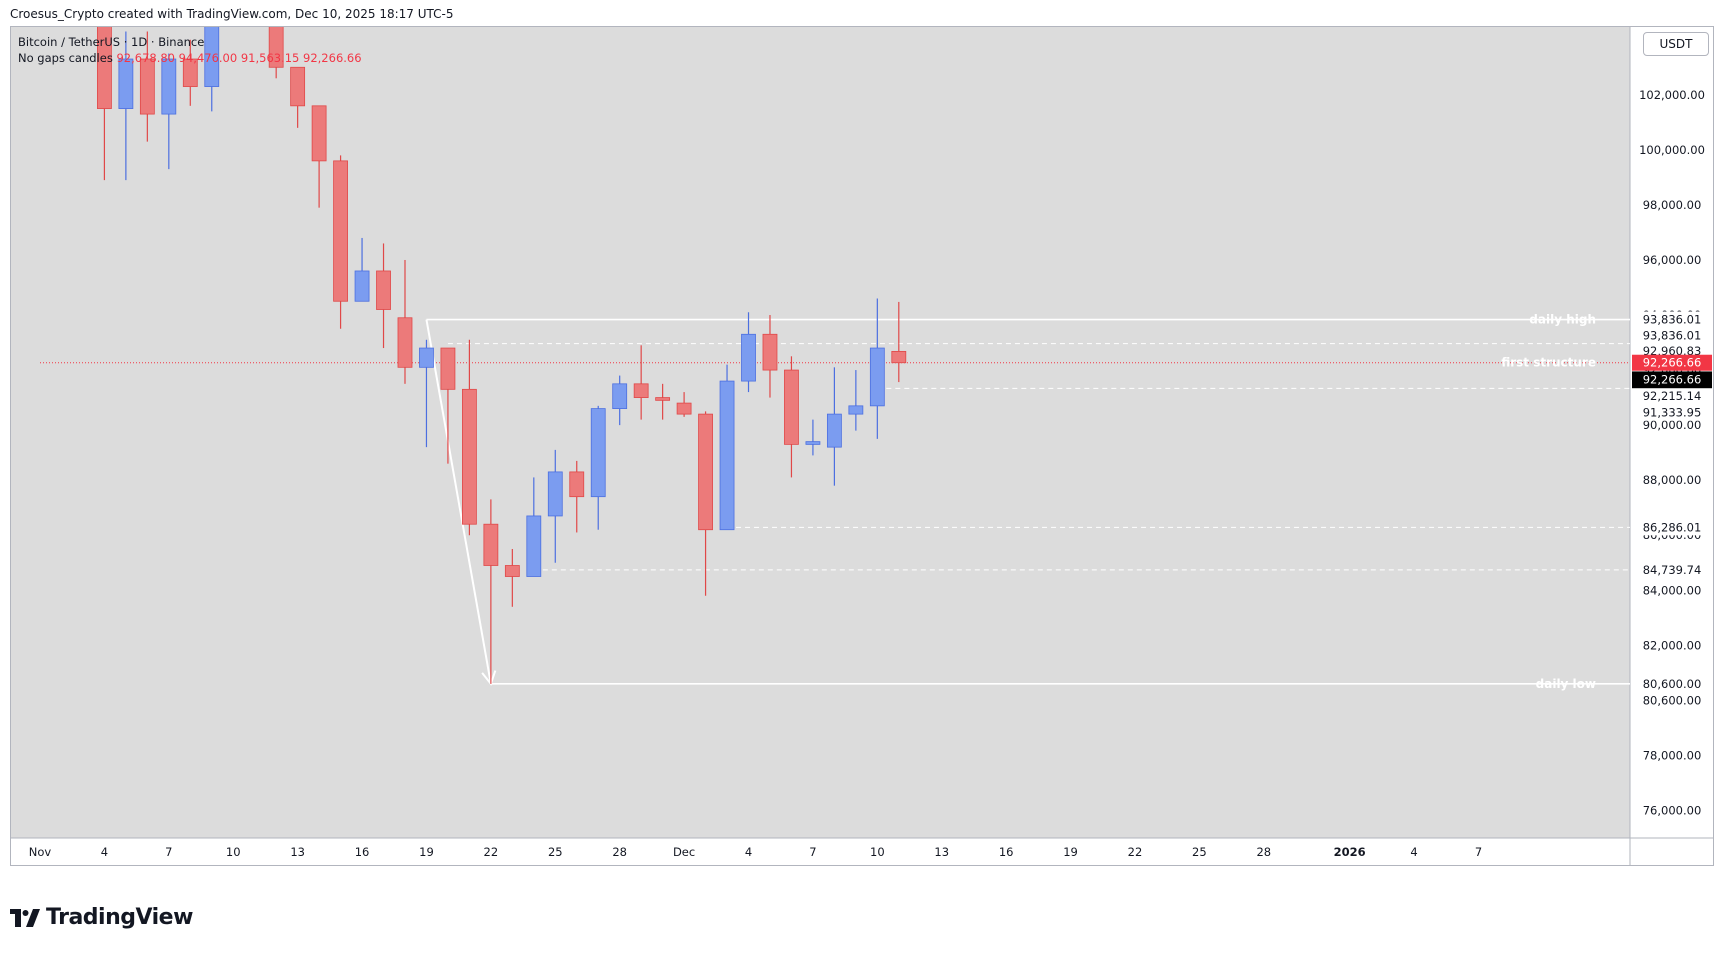 The height and width of the screenshot is (953, 1722). I want to click on level-label-1: first structure, so click(1548, 363).